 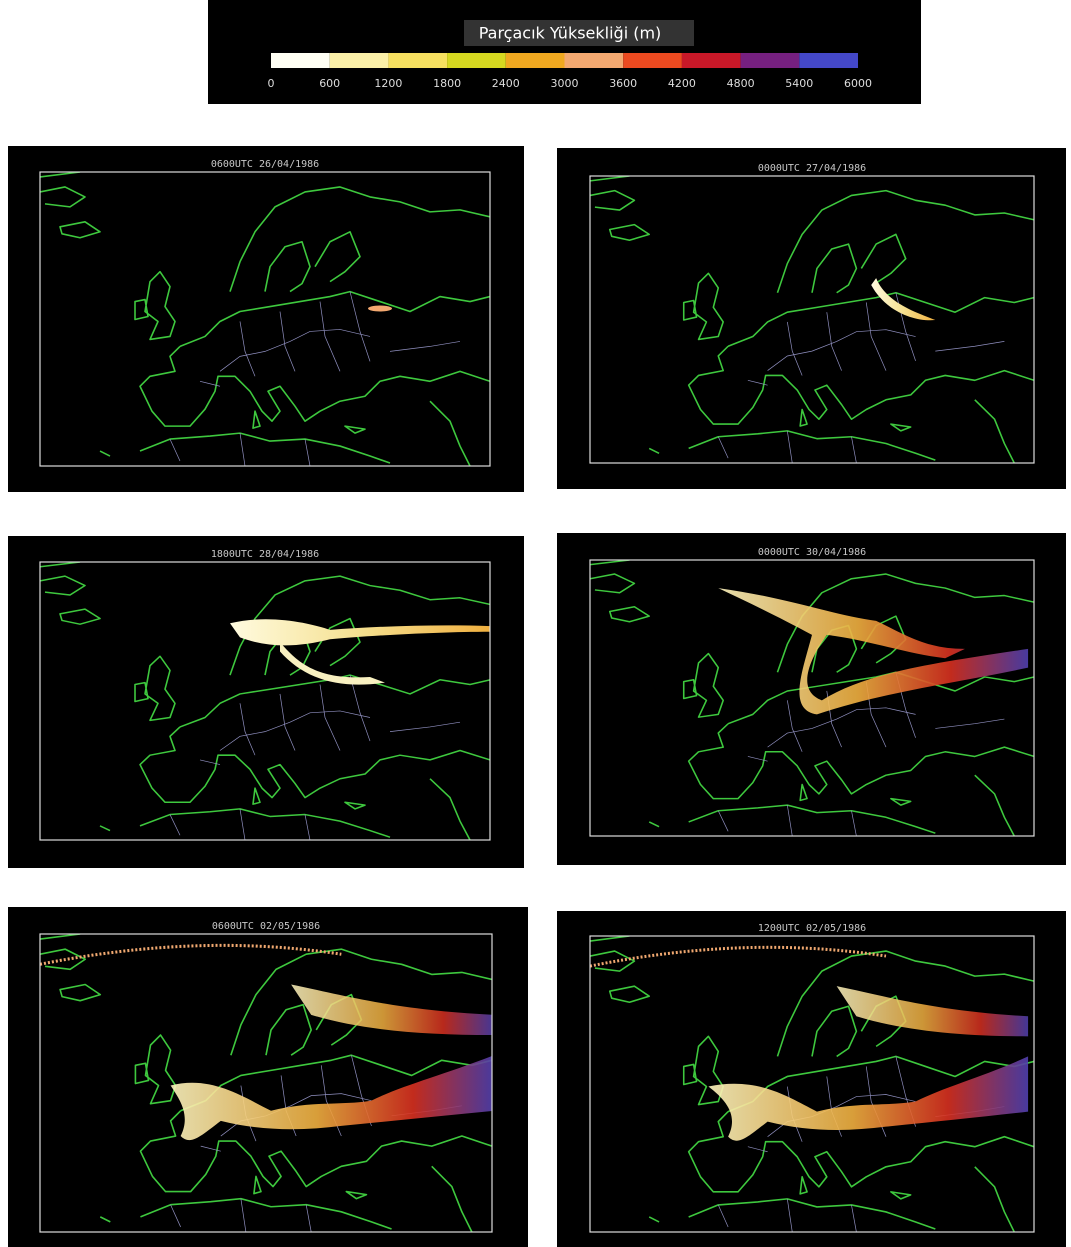 I want to click on color-bar-tick-label: 6000, so click(x=858, y=83).